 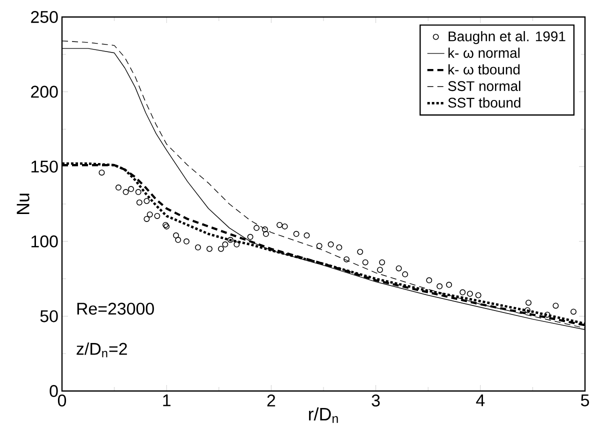 I want to click on x-axis-title: r/D$_{n}$, so click(x=323, y=415).